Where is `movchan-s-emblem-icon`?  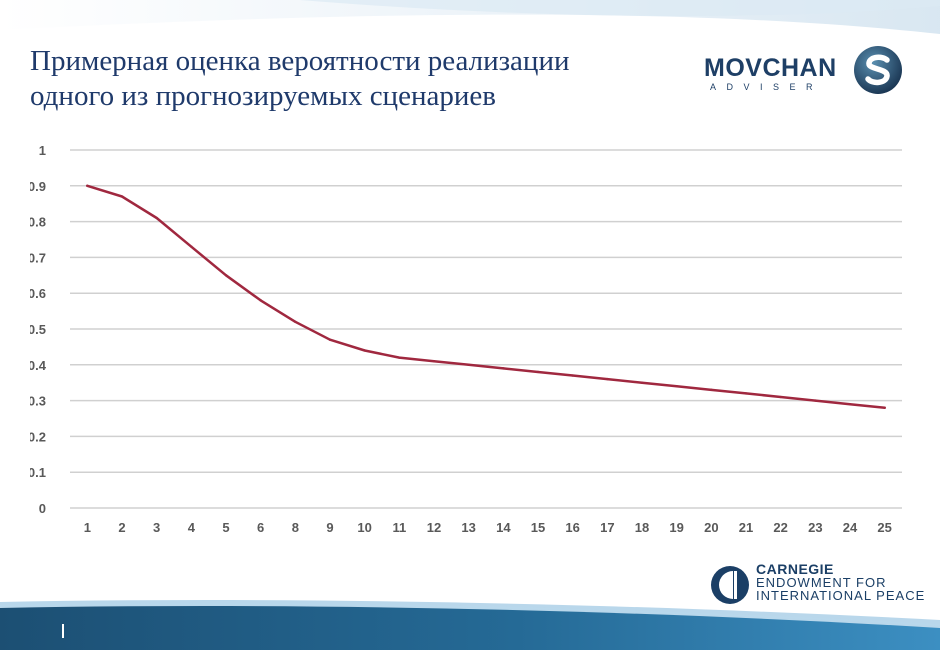 movchan-s-emblem-icon is located at coordinates (878, 70).